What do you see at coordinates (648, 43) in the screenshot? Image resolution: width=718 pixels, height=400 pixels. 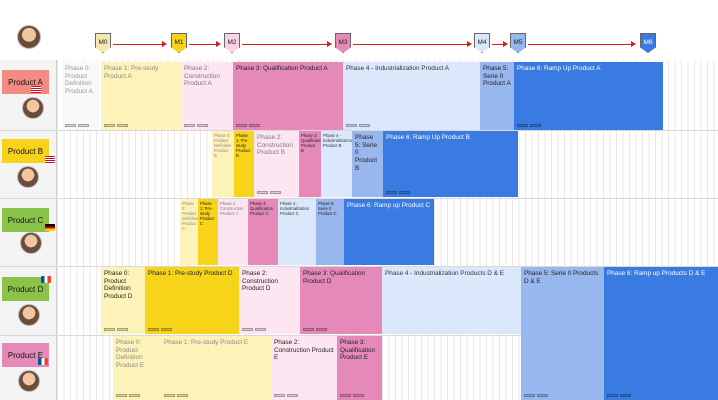 I see `milestone-m6: M6` at bounding box center [648, 43].